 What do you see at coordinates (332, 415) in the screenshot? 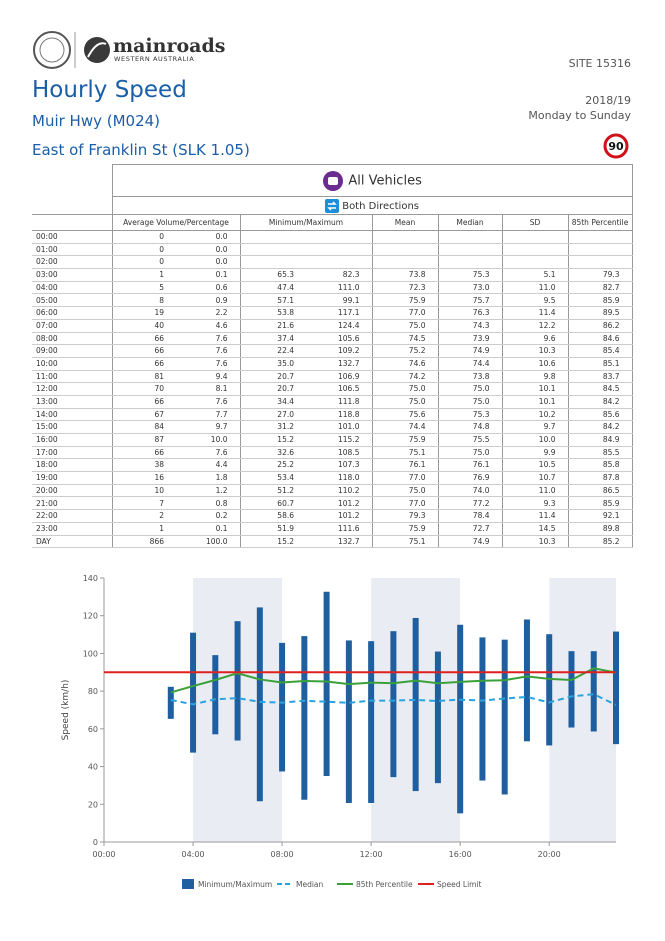
I see `table-row: 14:00 67 7.7 27.0 118.8 75.6 75.3 10.2 85.6` at bounding box center [332, 415].